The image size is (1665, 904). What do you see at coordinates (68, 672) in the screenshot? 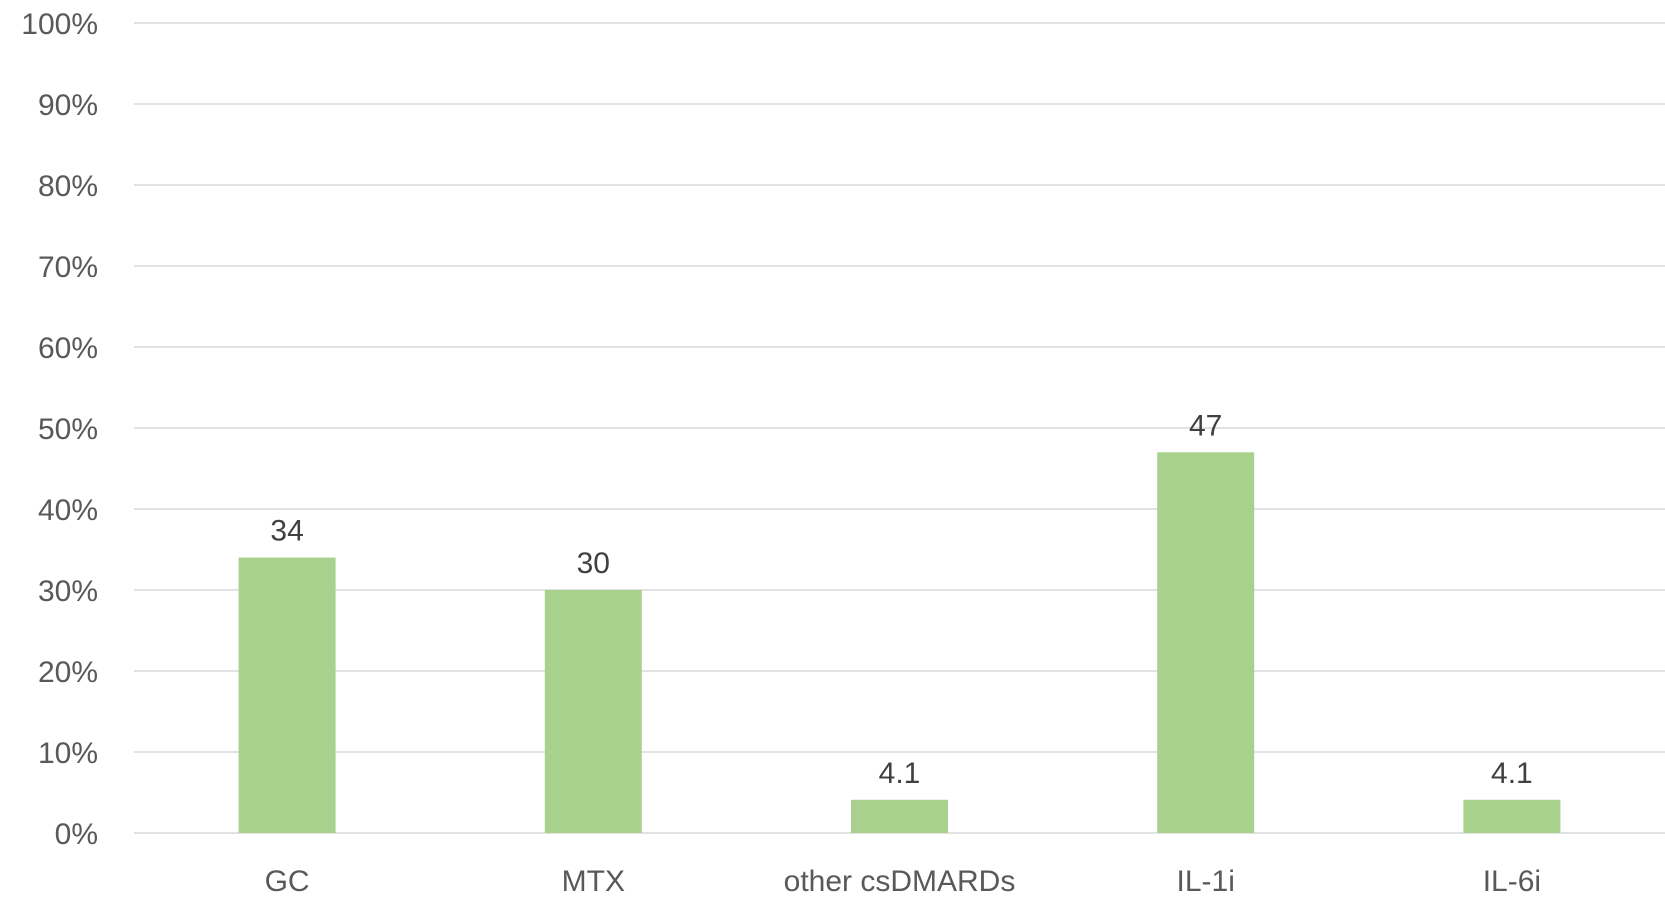
I see `y-tick-label: 20%` at bounding box center [68, 672].